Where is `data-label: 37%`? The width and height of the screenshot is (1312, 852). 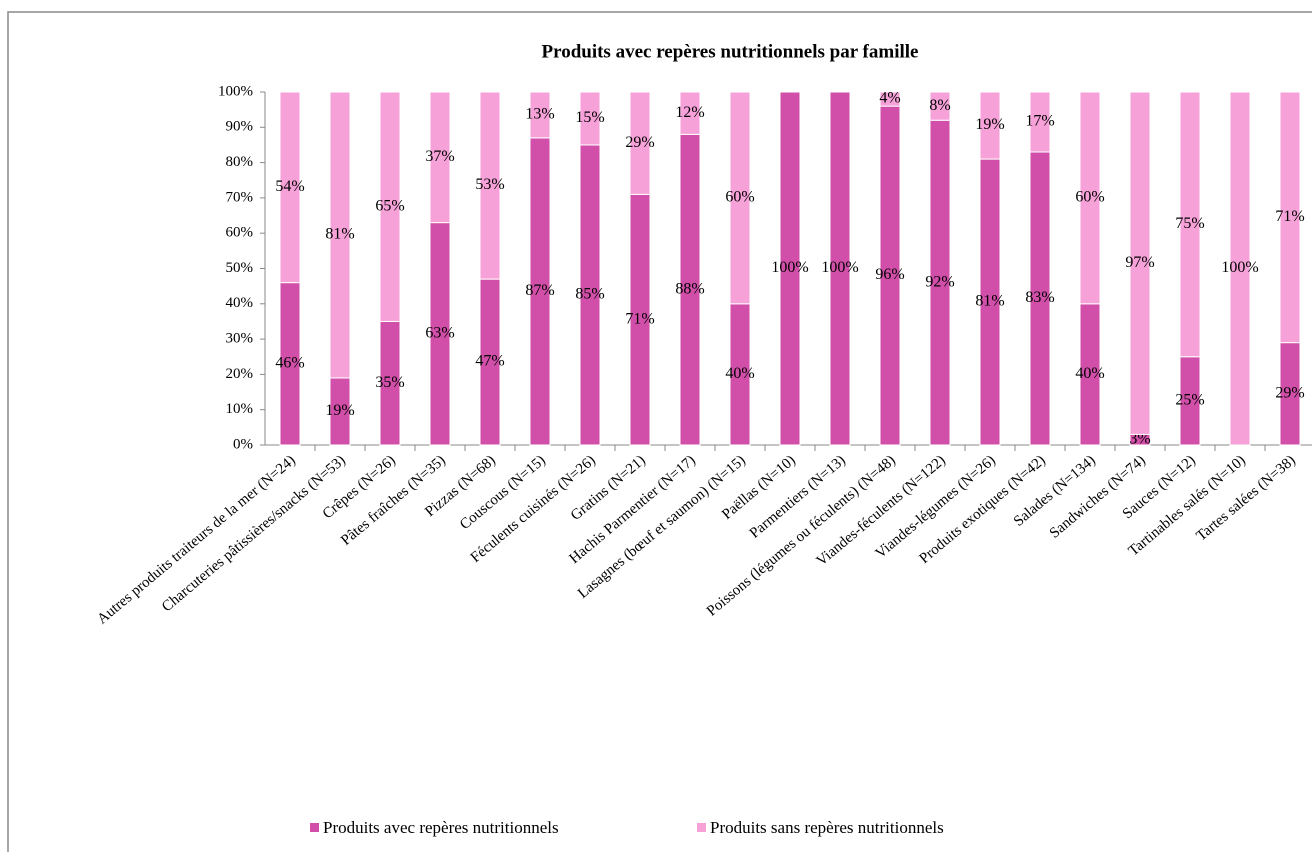 data-label: 37% is located at coordinates (439, 156).